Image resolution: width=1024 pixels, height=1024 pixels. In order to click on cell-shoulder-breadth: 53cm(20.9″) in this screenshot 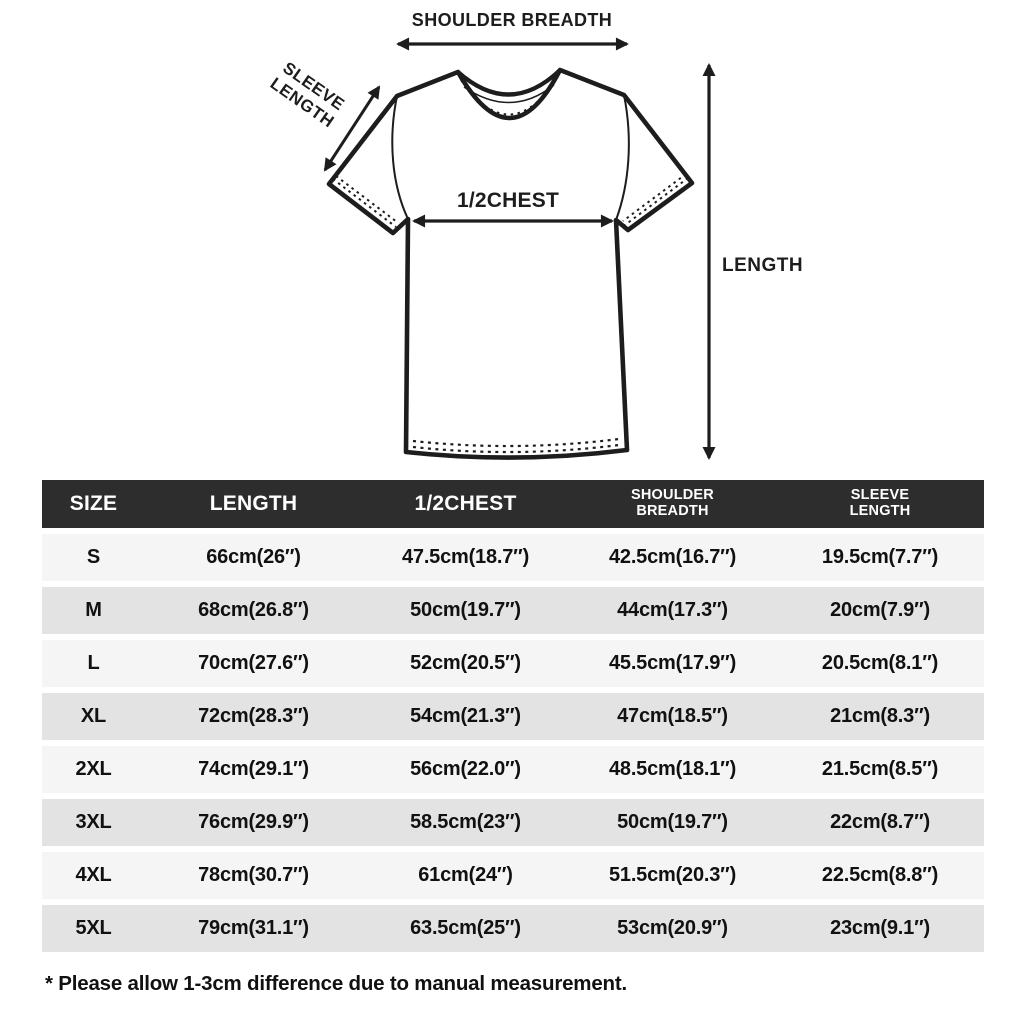, I will do `click(672, 928)`.